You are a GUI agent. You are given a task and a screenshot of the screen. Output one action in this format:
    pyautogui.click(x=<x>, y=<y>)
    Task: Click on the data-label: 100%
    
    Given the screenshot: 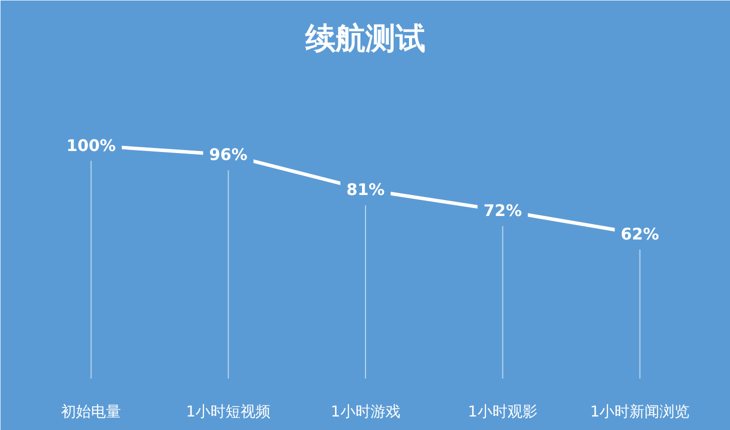 What is the action you would take?
    pyautogui.click(x=91, y=145)
    